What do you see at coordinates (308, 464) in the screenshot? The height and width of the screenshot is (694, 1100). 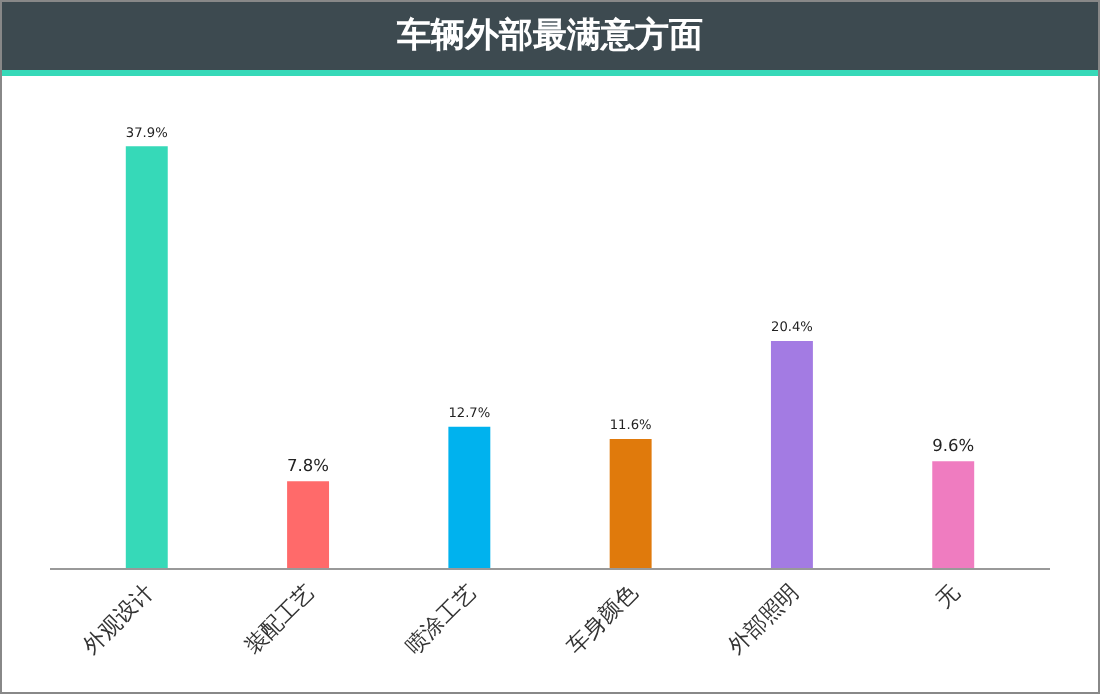 I see `data-label: 7.8%` at bounding box center [308, 464].